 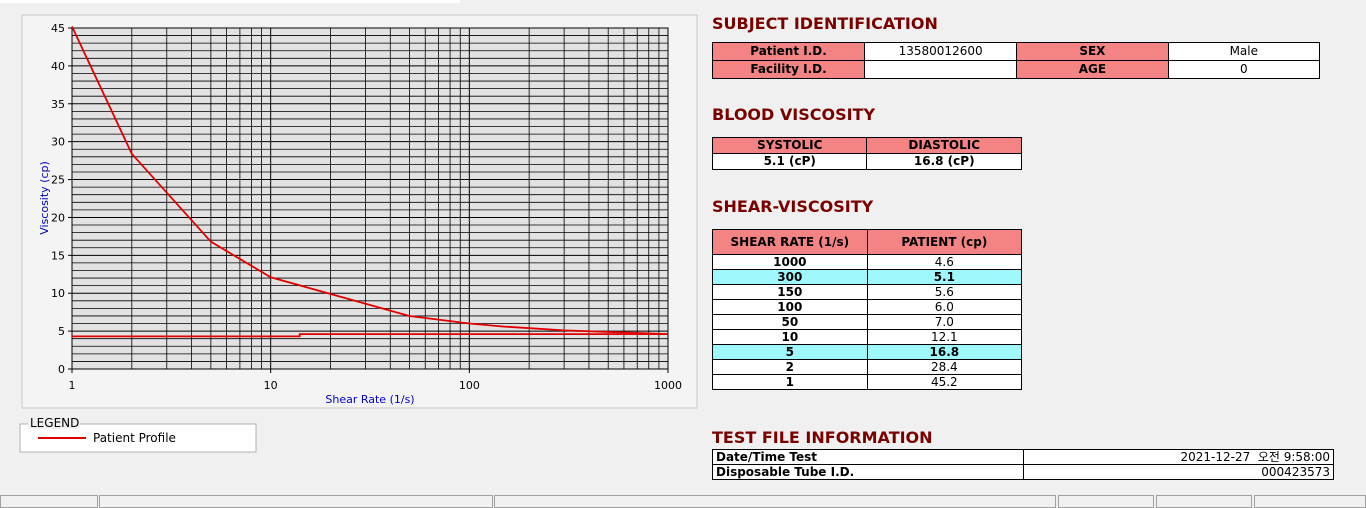 I want to click on table: SYSTOLIC DIASTOLIC 5.1 (cP) 16.8 (cP), so click(x=866, y=153).